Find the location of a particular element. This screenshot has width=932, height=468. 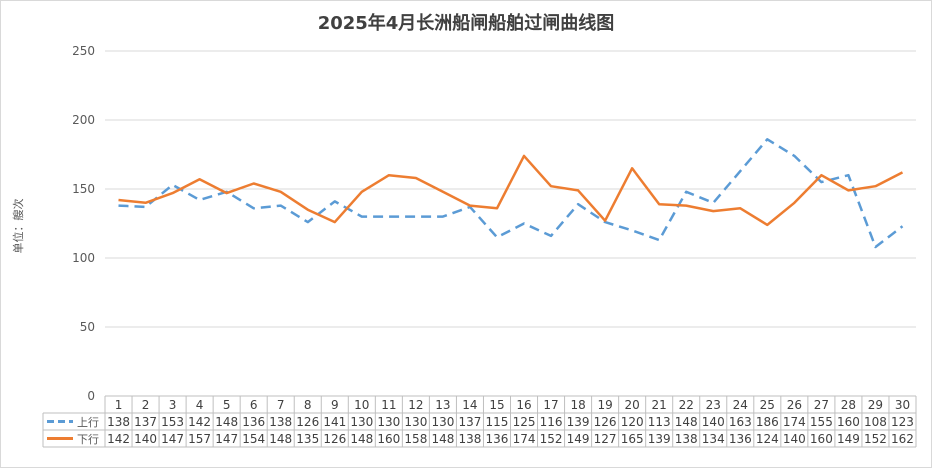

x-tick-label: 23 is located at coordinates (713, 405).